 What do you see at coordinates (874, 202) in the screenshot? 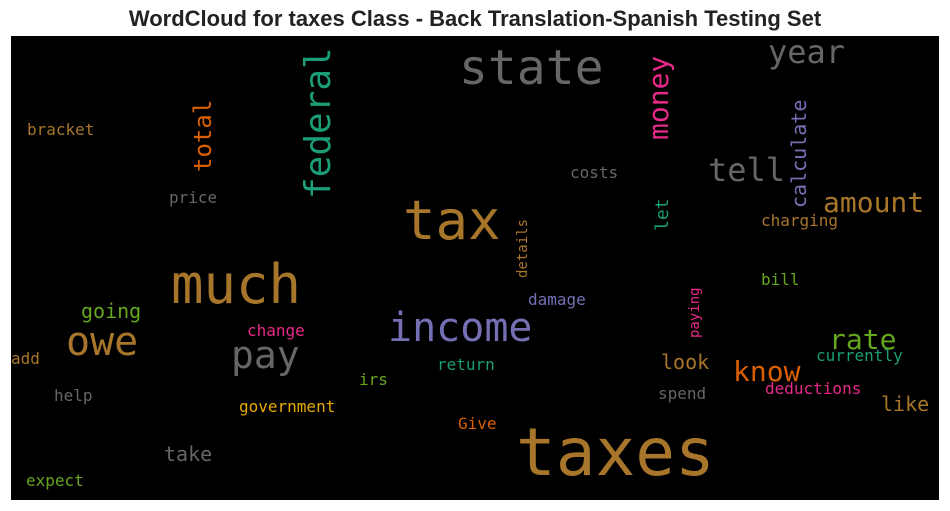
I see `word-amount: amount` at bounding box center [874, 202].